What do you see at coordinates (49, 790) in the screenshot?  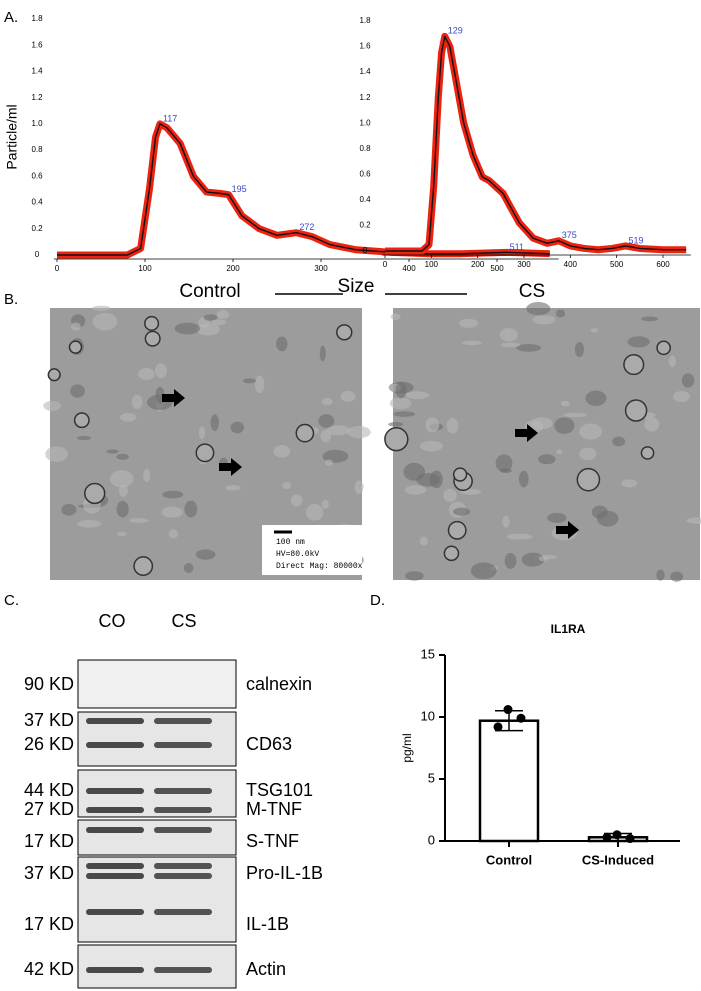 I see `kd-label: 44 KD` at bounding box center [49, 790].